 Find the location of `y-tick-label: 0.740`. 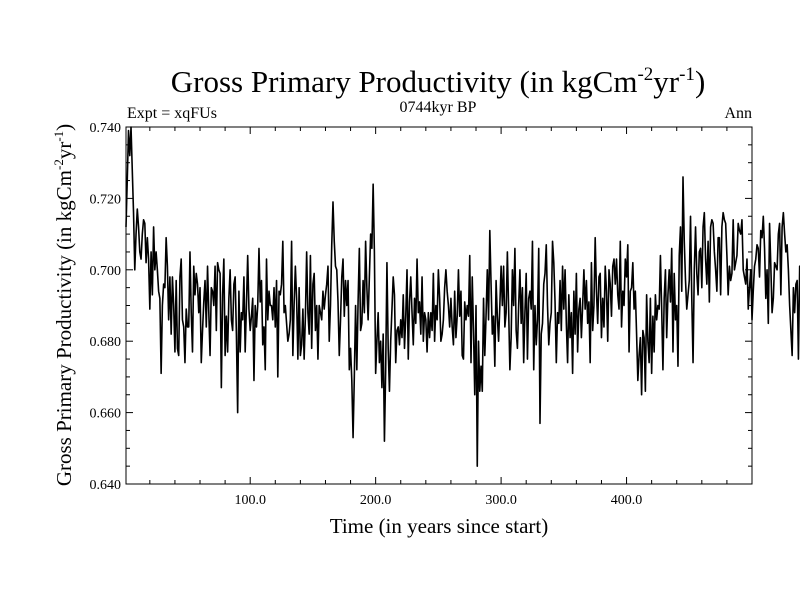

y-tick-label: 0.740 is located at coordinates (106, 128).